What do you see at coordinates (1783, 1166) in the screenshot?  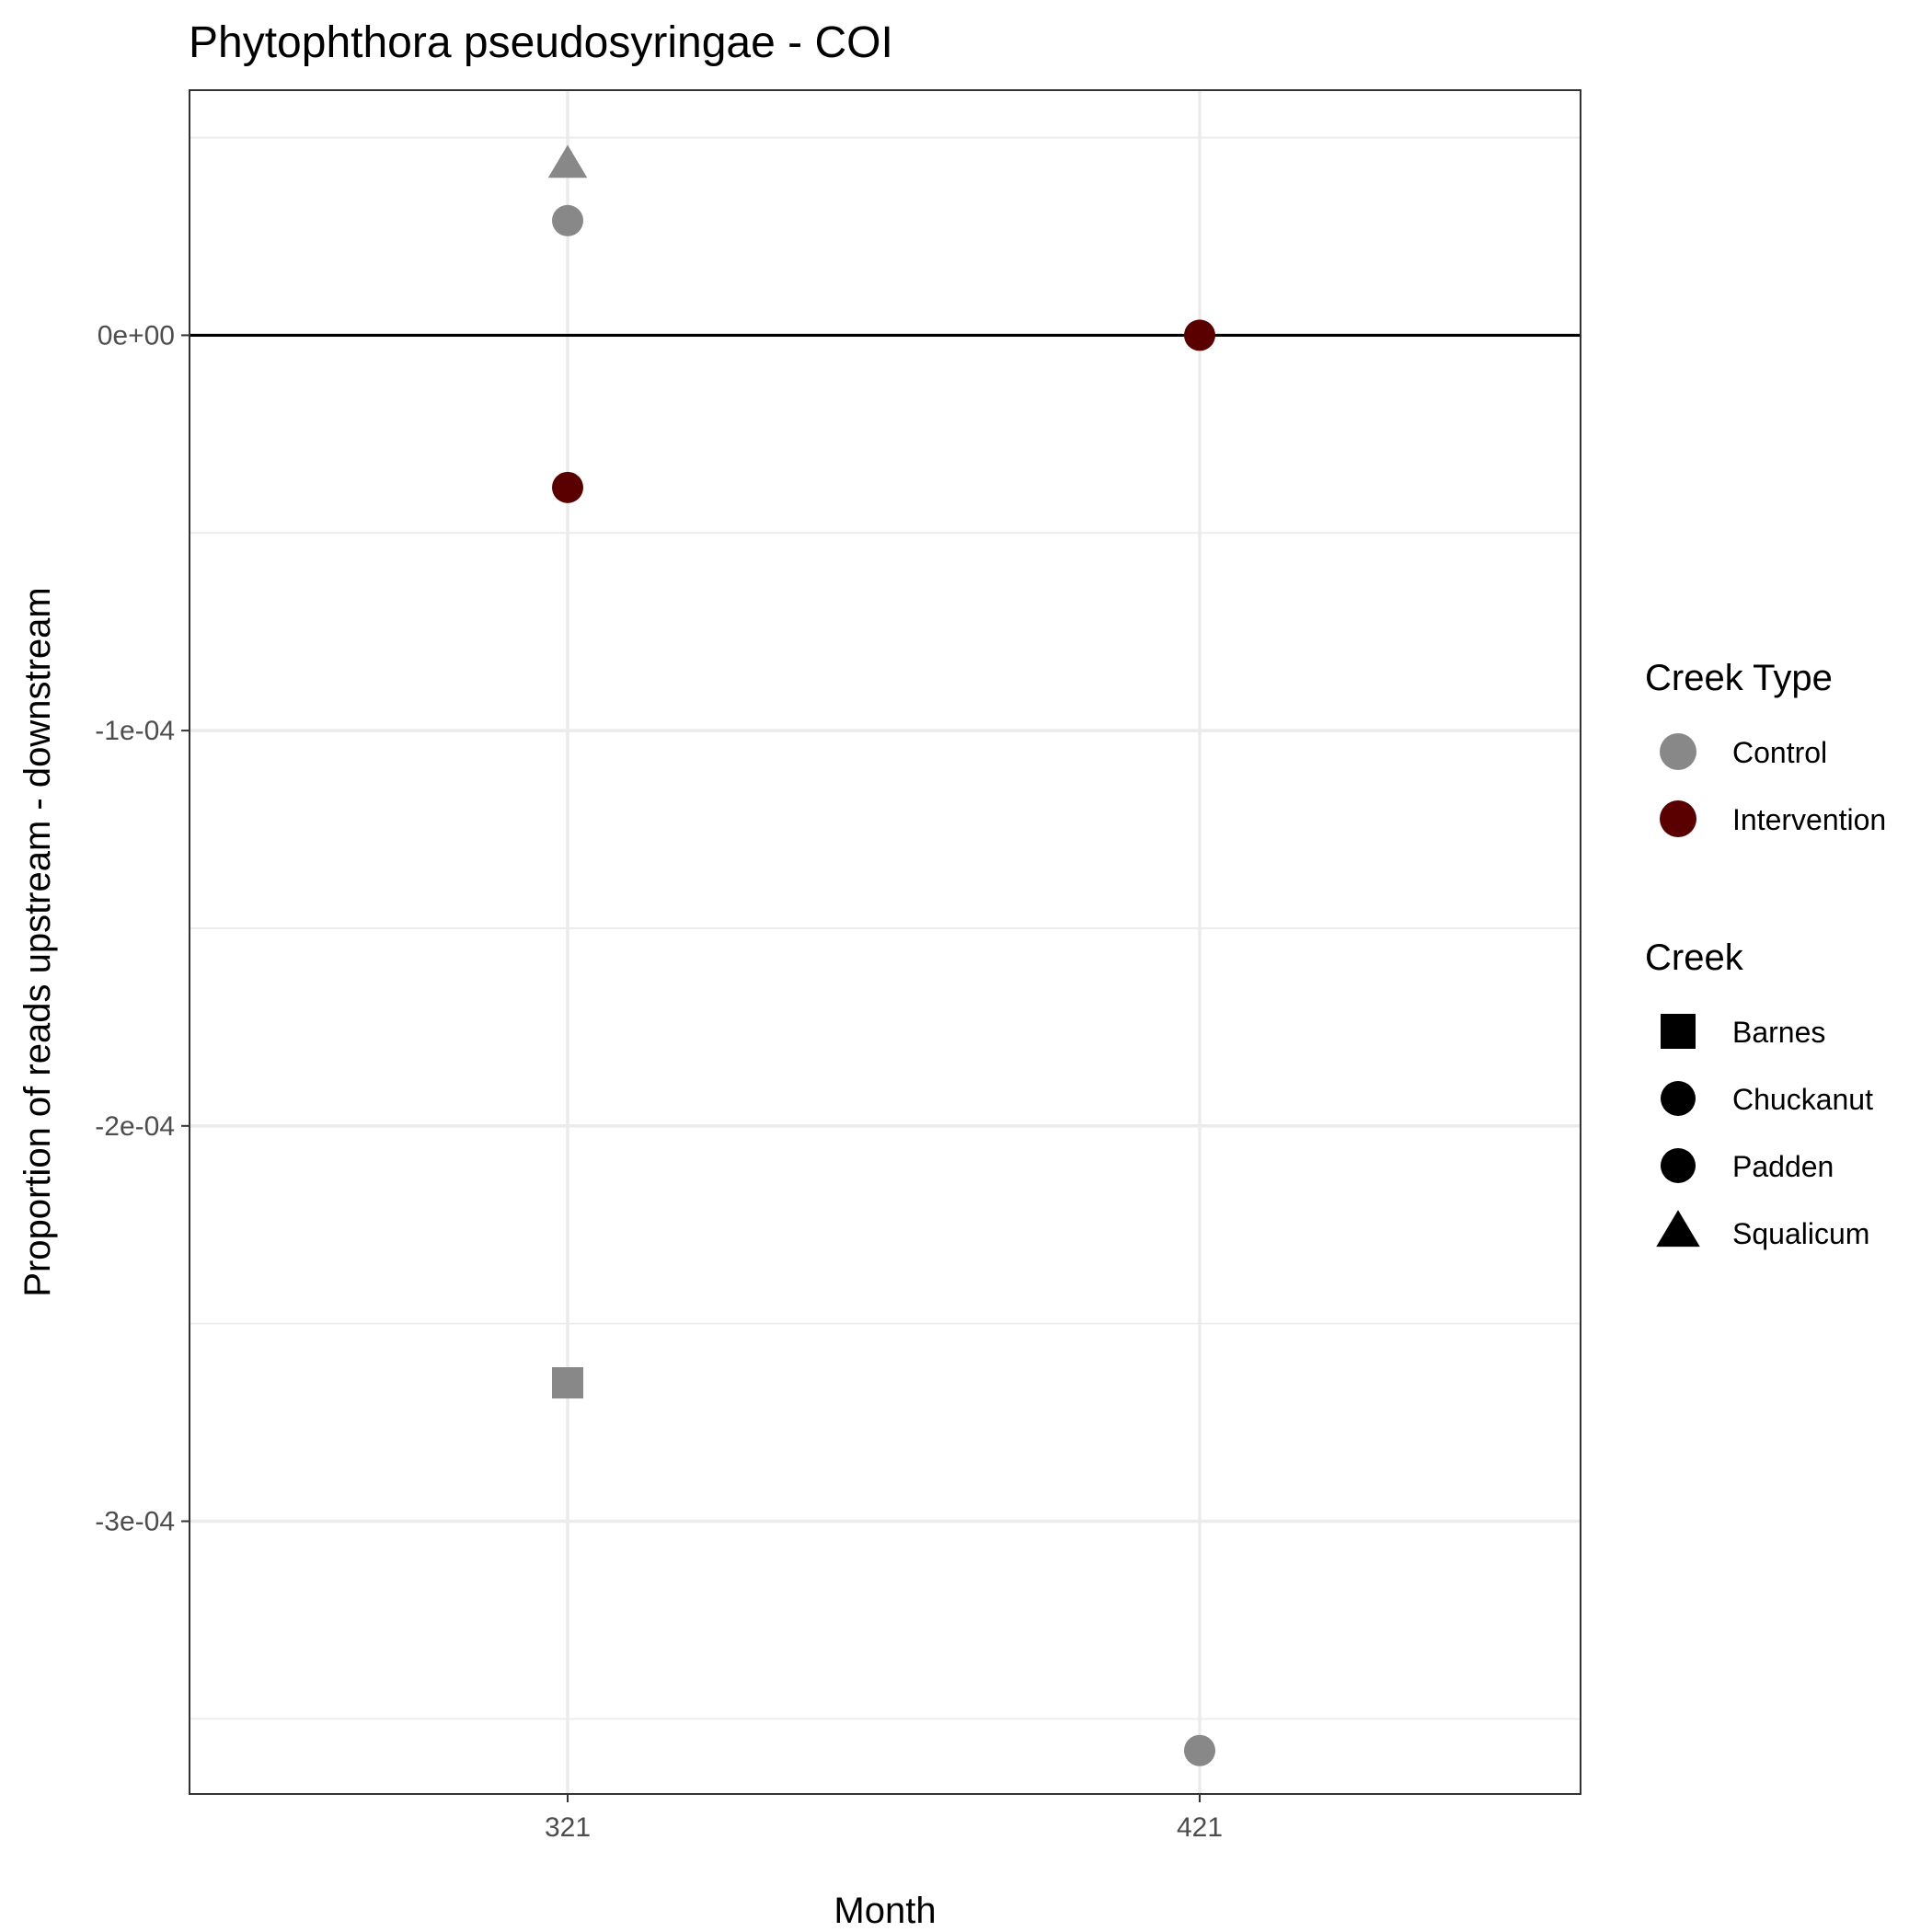 I see `legend-label-padden: Padden` at bounding box center [1783, 1166].